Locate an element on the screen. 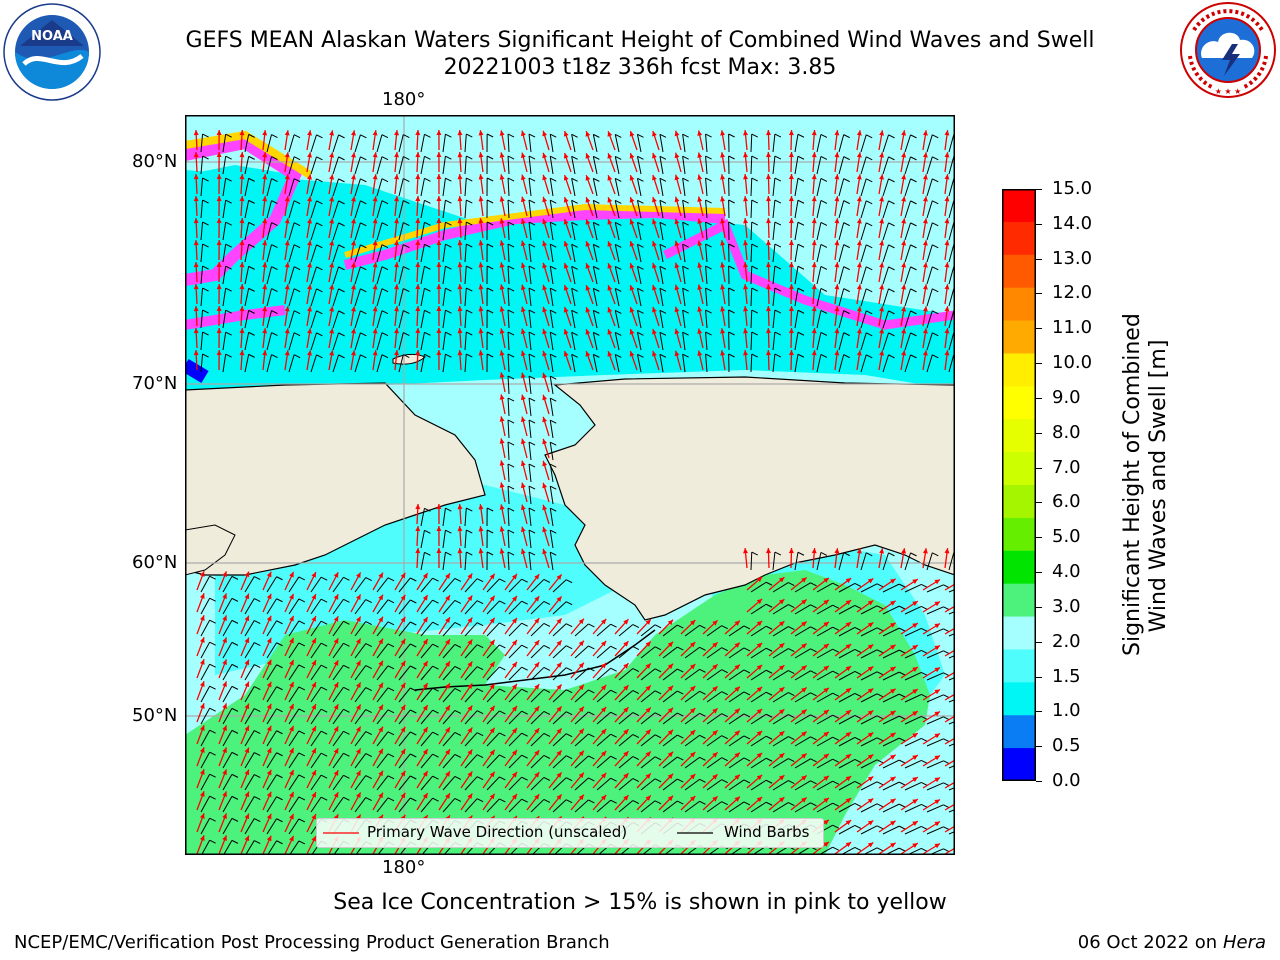  wave-legend-line is located at coordinates (341, 833).